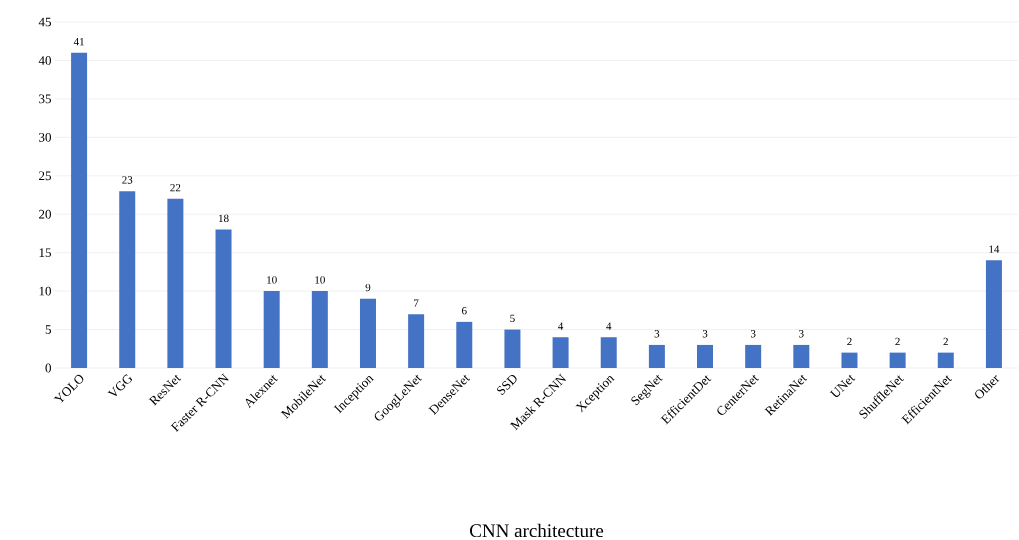  I want to click on data-label: 23, so click(127, 180).